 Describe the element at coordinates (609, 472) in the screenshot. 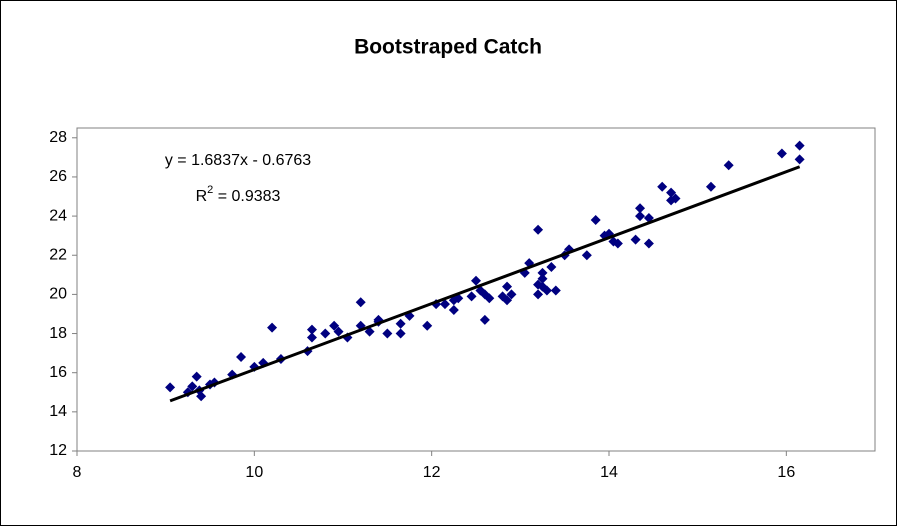

I see `x-tick-label: 14` at that location.